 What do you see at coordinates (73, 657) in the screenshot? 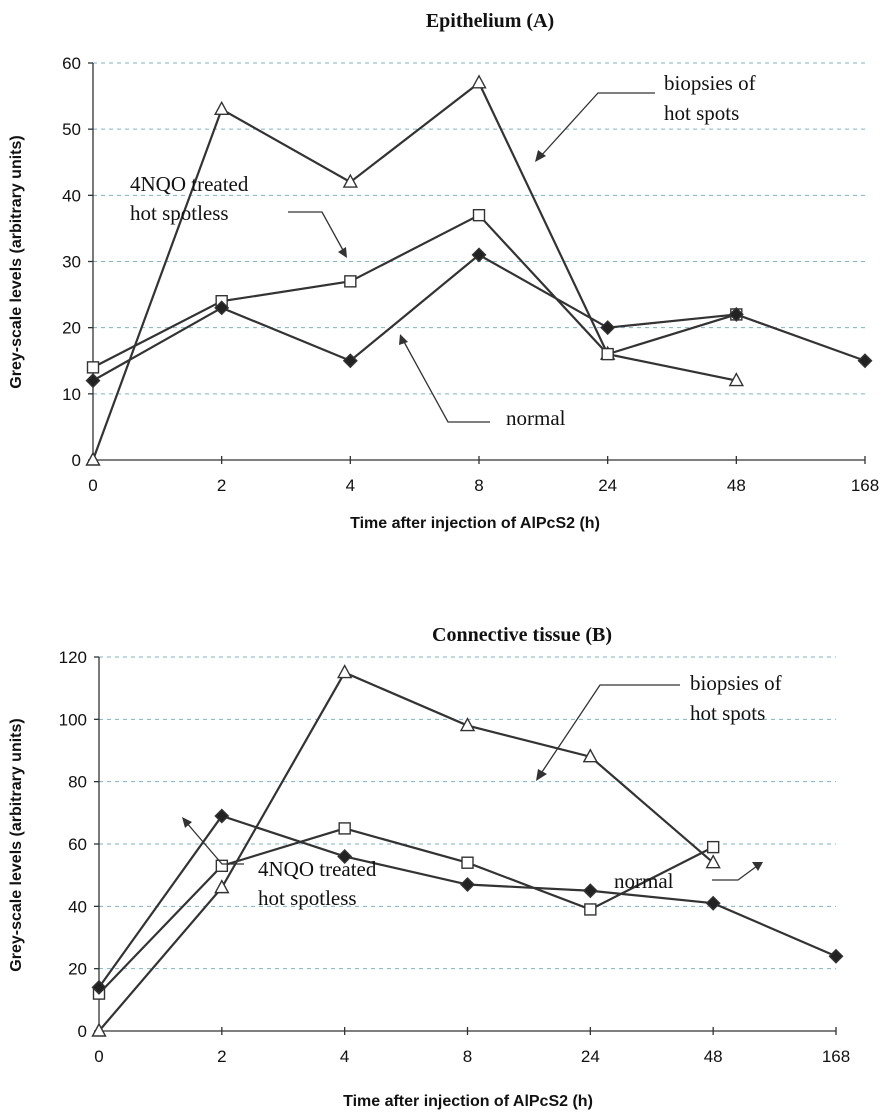
I see `y-tick-label: 120` at bounding box center [73, 657].